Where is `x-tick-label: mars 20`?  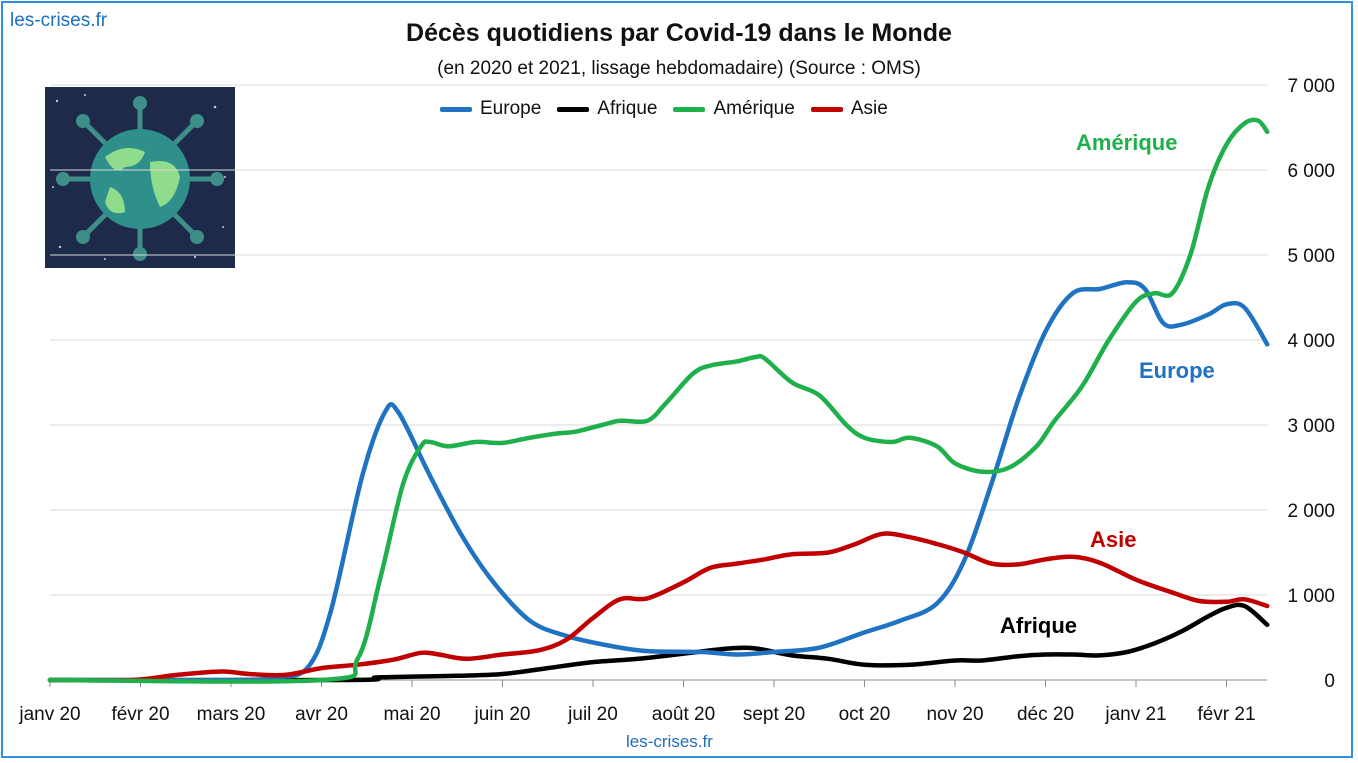 x-tick-label: mars 20 is located at coordinates (231, 714).